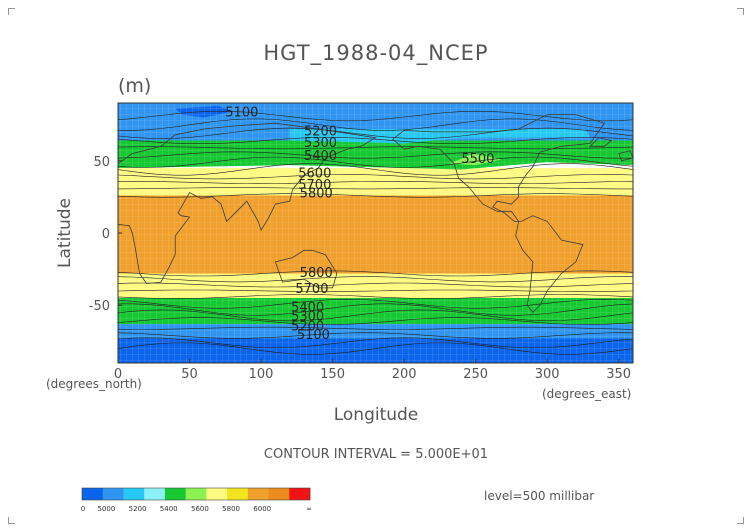 This screenshot has width=752, height=532. What do you see at coordinates (586, 394) in the screenshot?
I see `x-axis-unit: (degrees_east)` at bounding box center [586, 394].